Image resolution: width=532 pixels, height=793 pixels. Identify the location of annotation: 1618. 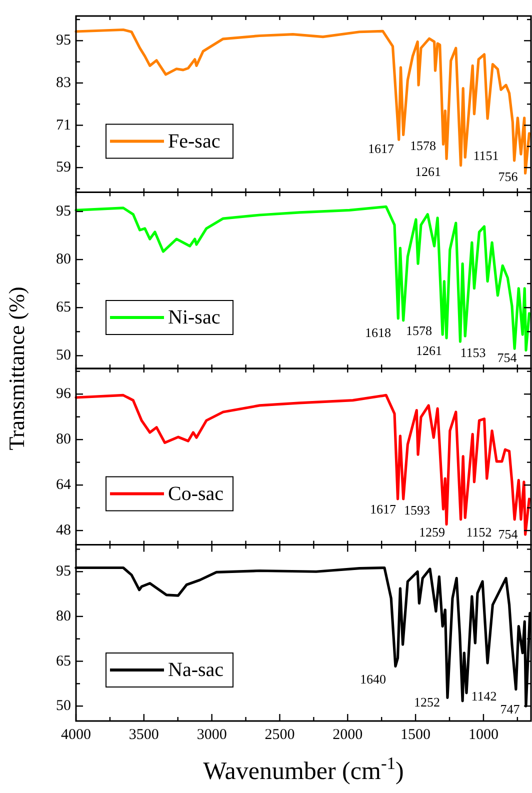
(378, 332).